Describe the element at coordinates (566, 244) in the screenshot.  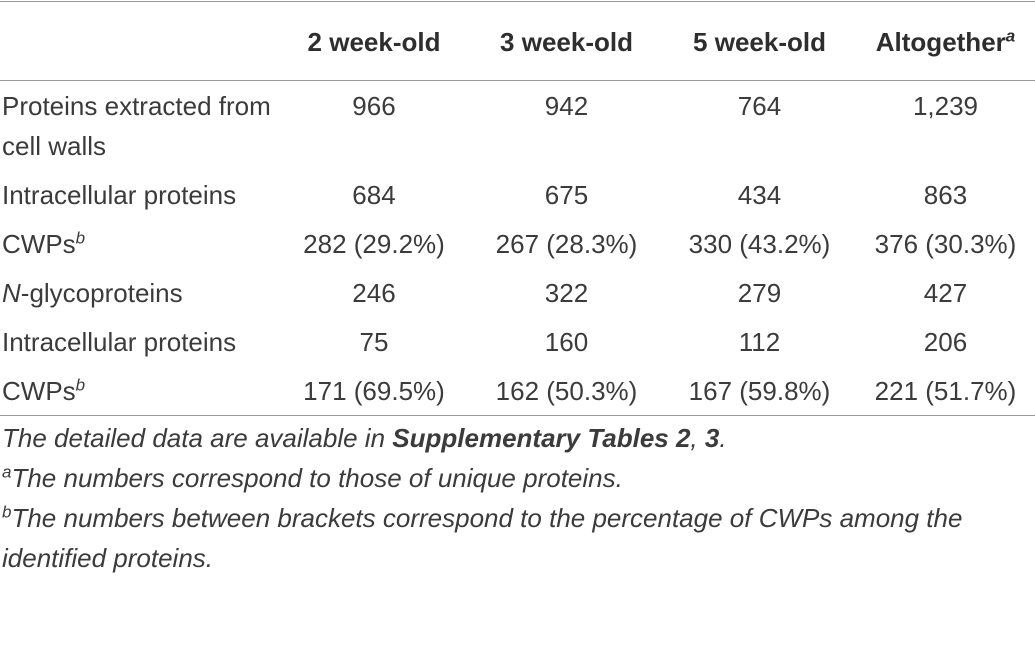
I see `cell: 267 (28.3%)` at that location.